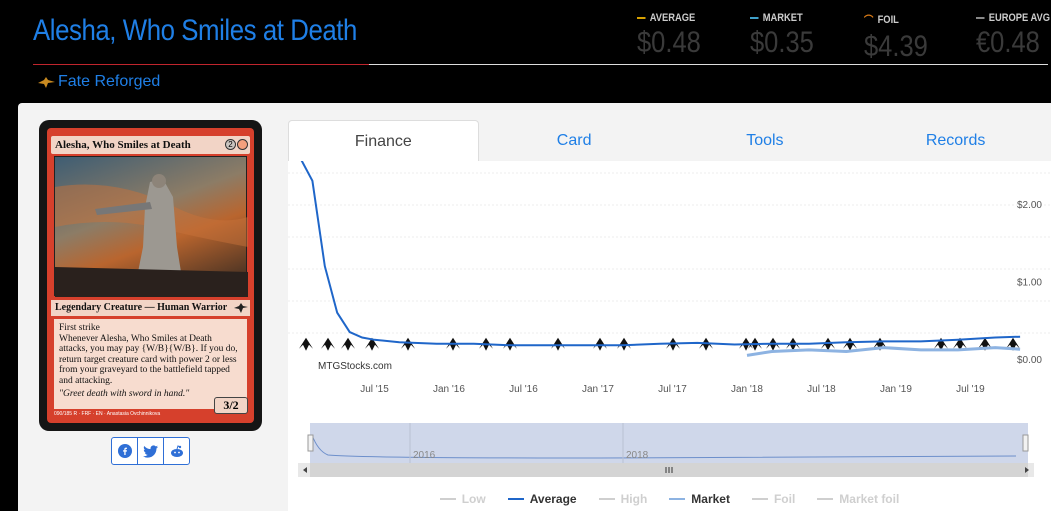 Image resolution: width=1051 pixels, height=511 pixels. I want to click on reddit-share-button, so click(176, 451).